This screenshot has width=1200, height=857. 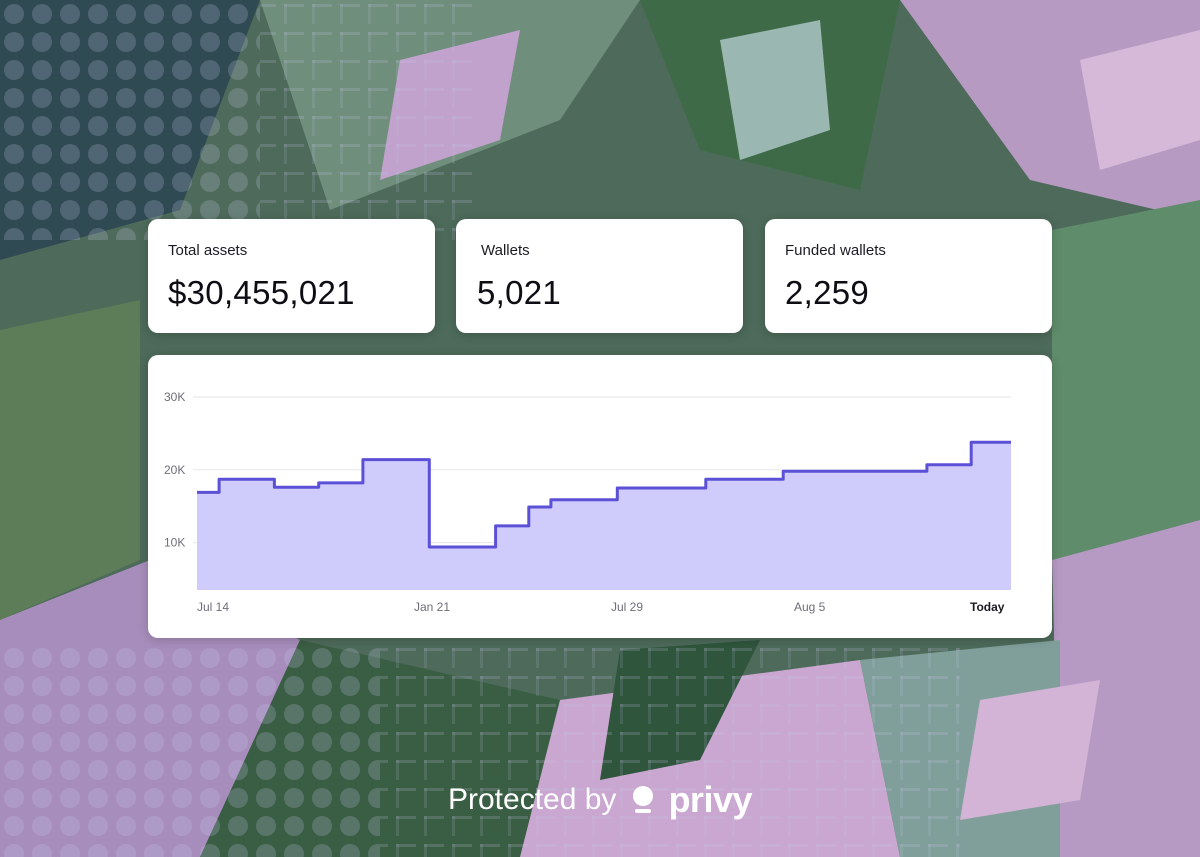 I want to click on stat-card-funded-wallets: Funded wallets 2,259, so click(x=908, y=276).